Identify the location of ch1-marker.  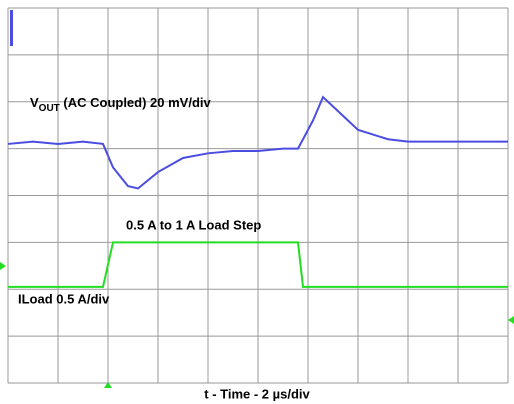
(11, 28).